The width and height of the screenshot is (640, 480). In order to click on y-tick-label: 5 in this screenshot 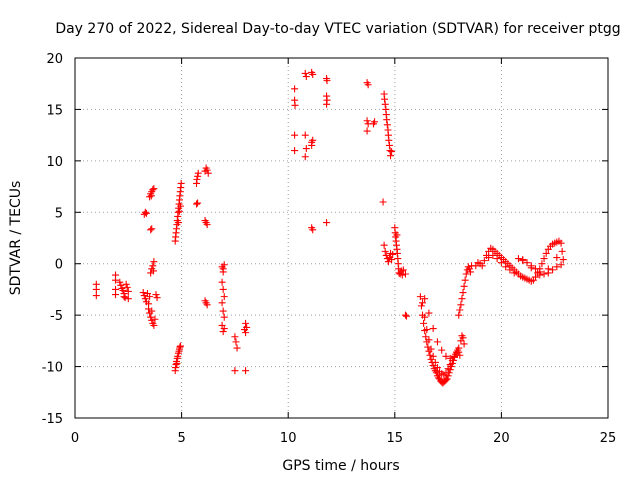, I will do `click(59, 213)`.